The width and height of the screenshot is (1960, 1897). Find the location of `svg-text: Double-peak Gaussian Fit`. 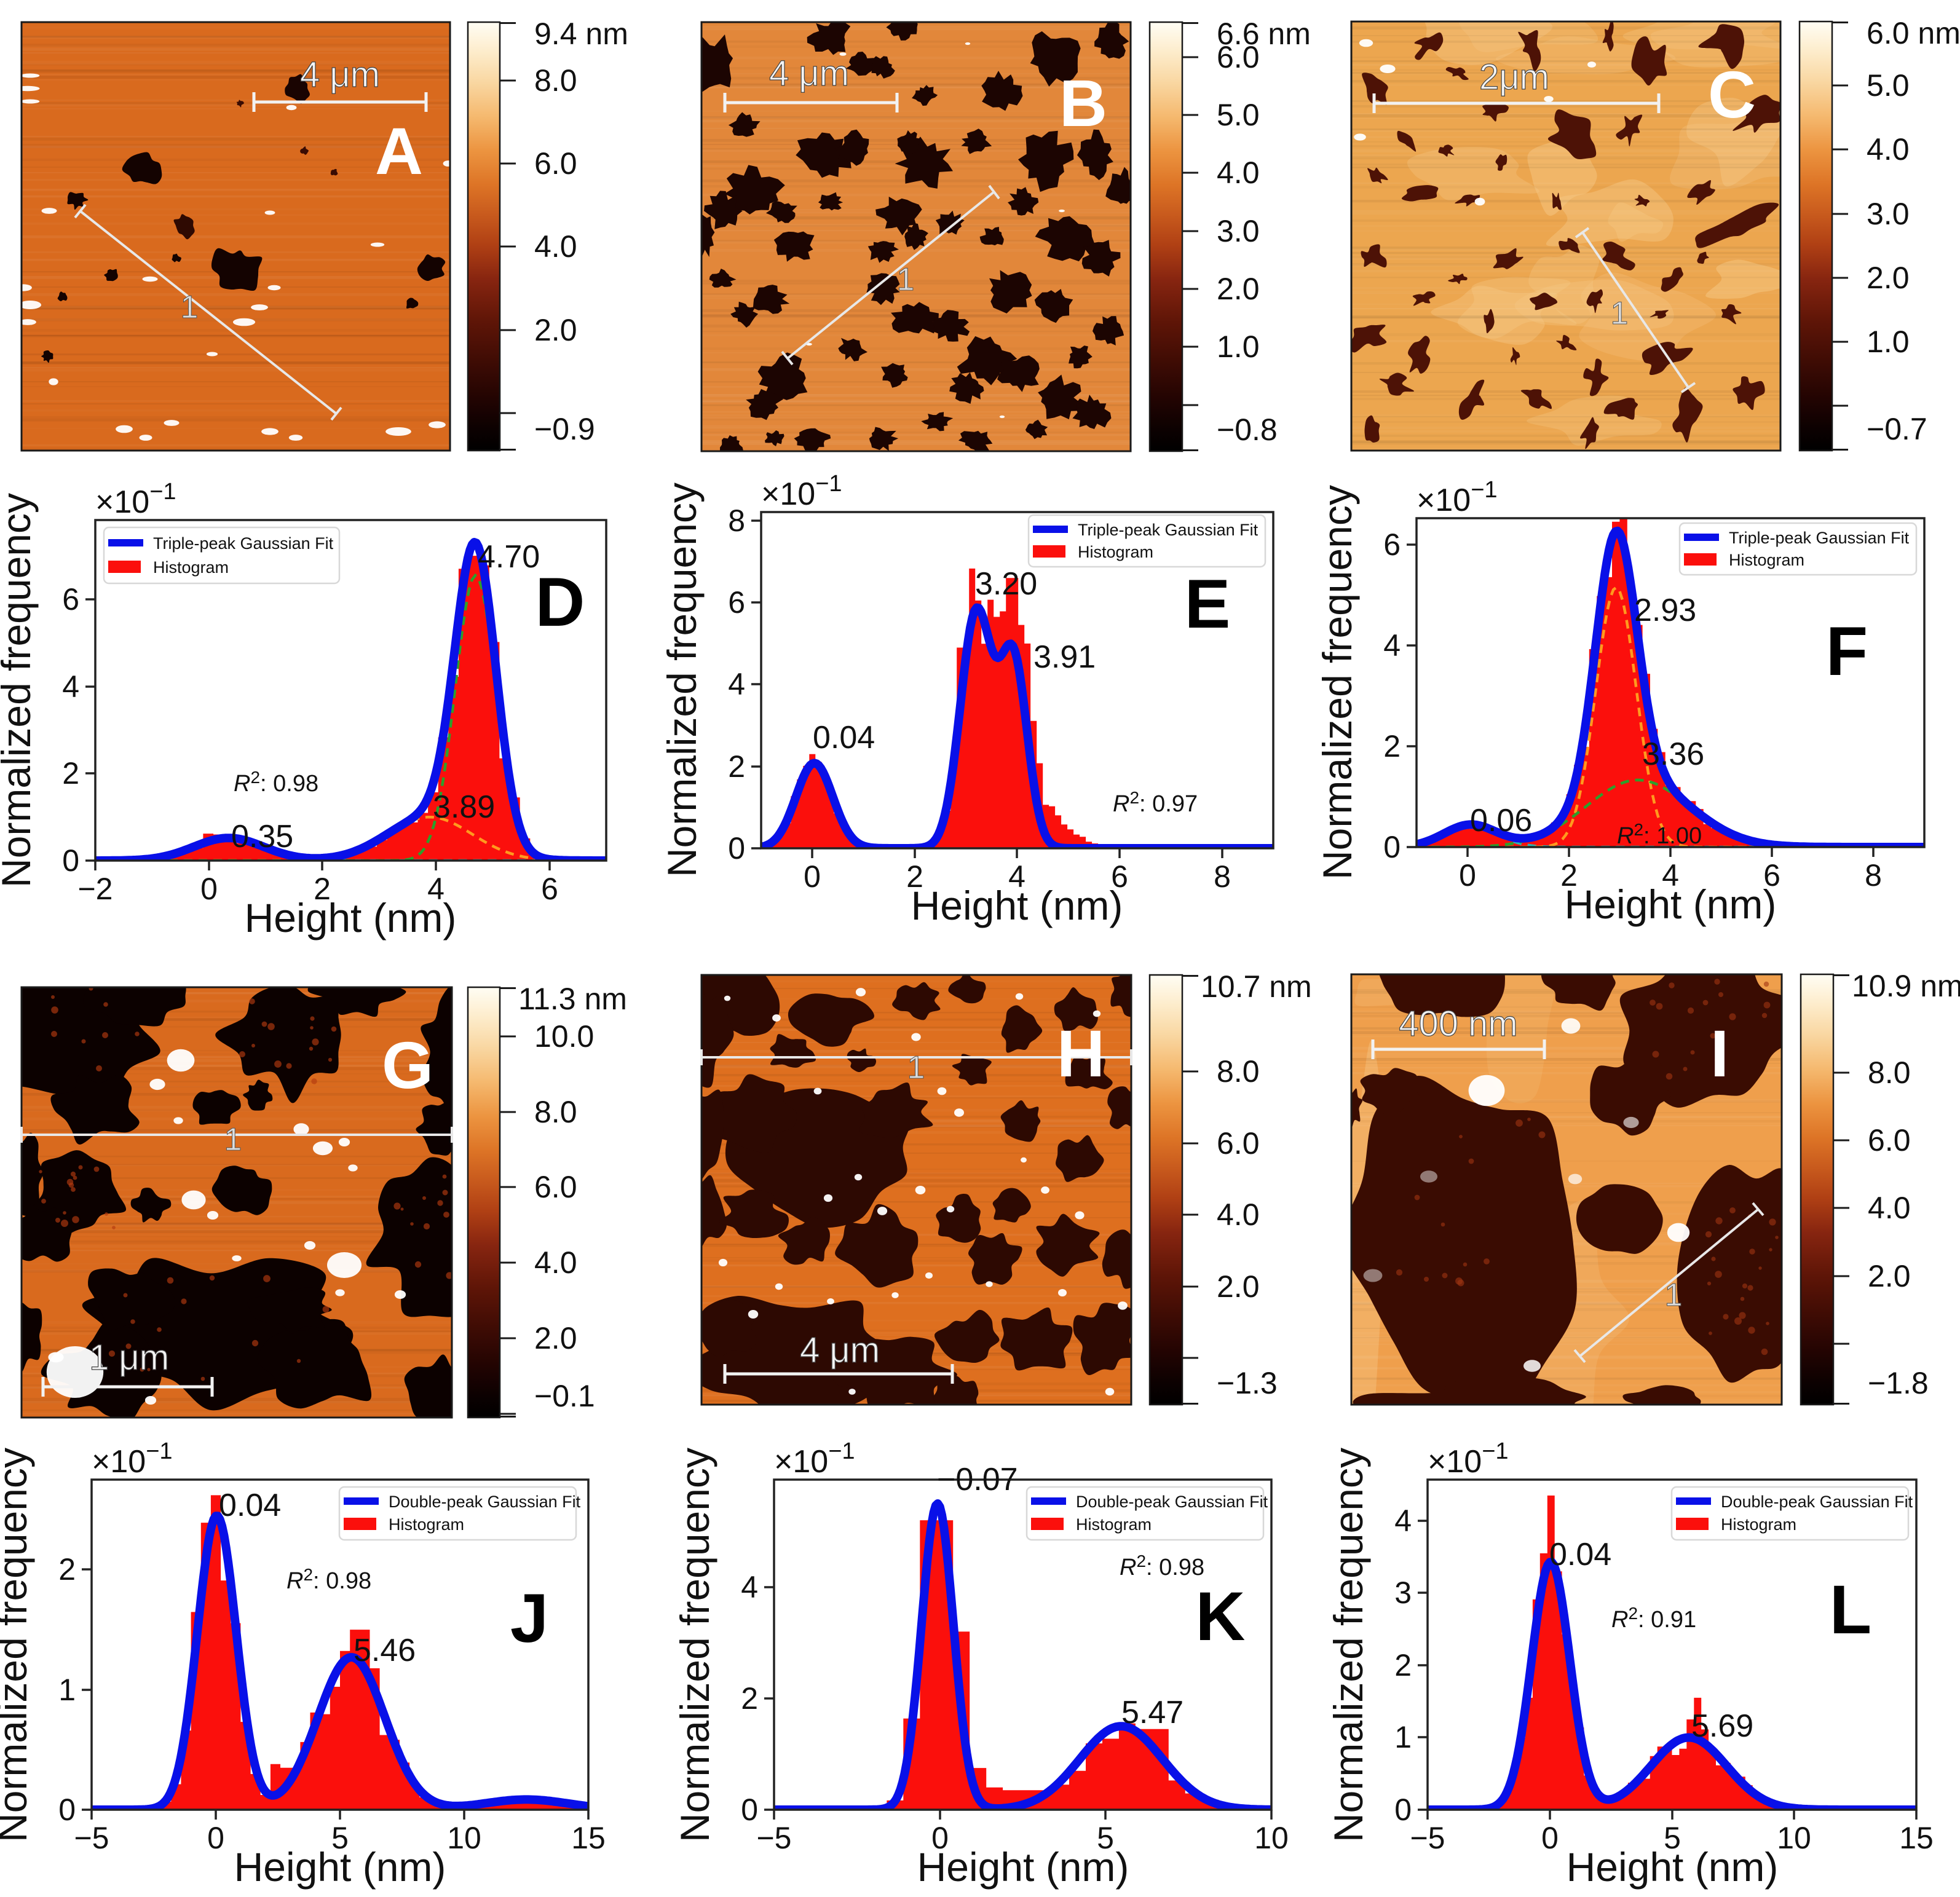

svg-text: Double-peak Gaussian Fit is located at coordinates (1817, 1502).